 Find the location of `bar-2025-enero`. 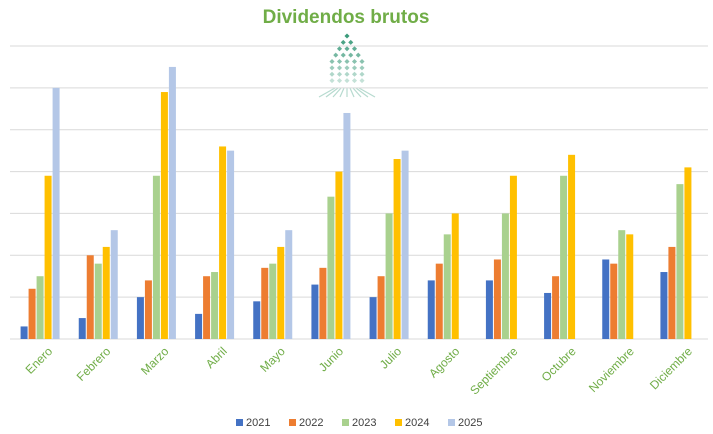

bar-2025-enero is located at coordinates (56, 213).